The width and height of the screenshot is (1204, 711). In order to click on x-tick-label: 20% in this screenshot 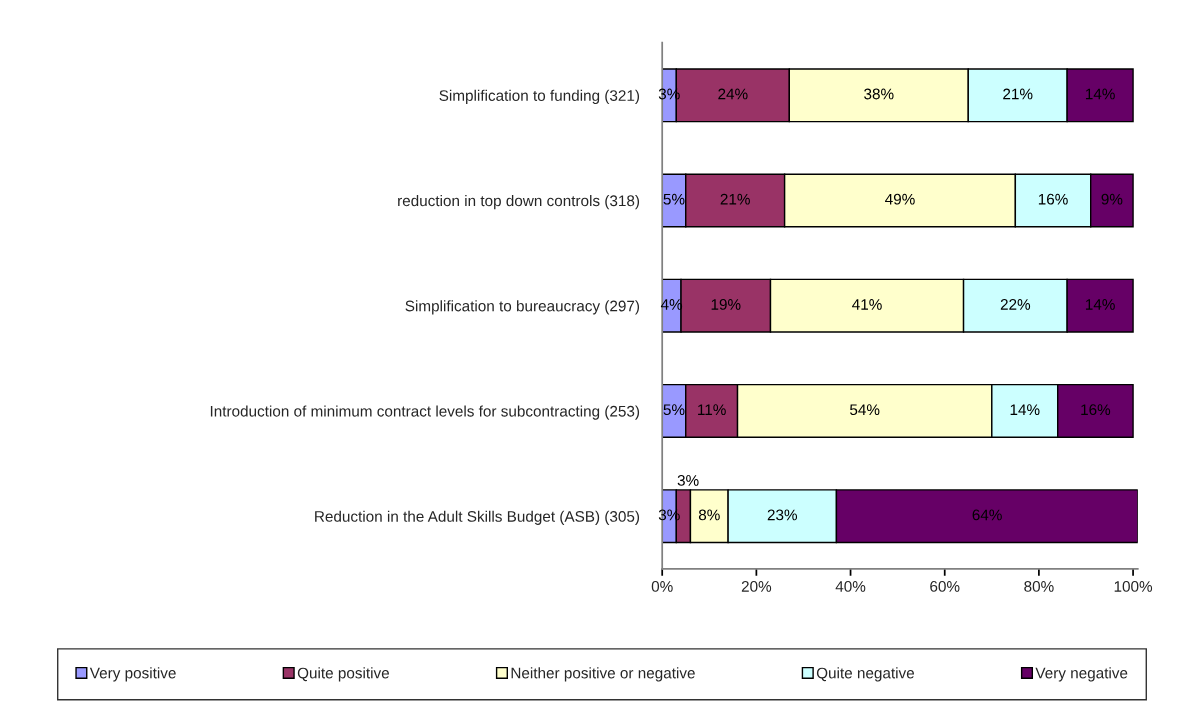, I will do `click(756, 586)`.